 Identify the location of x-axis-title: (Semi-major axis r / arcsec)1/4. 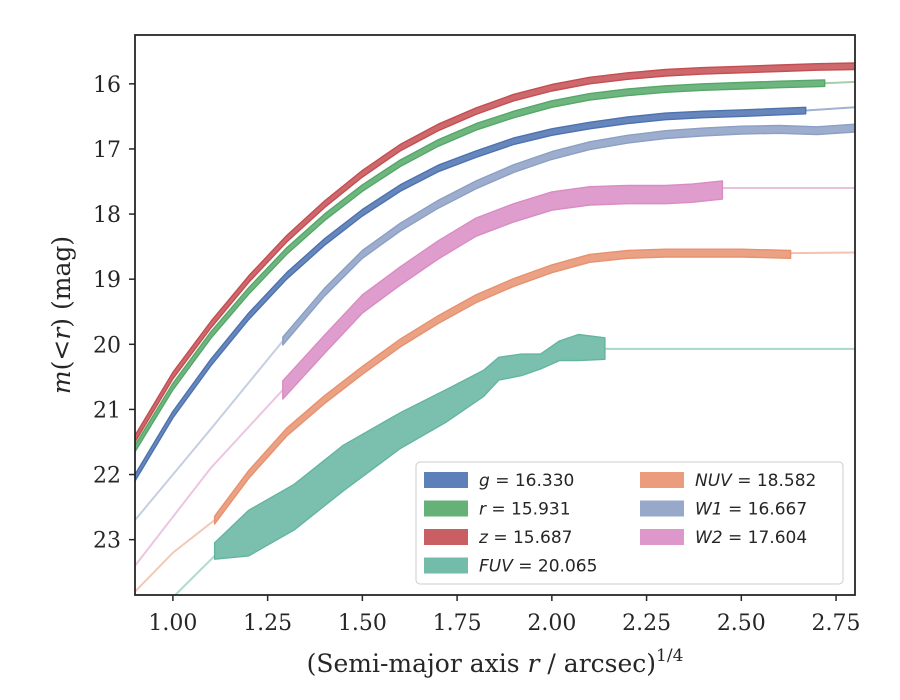
(495, 662).